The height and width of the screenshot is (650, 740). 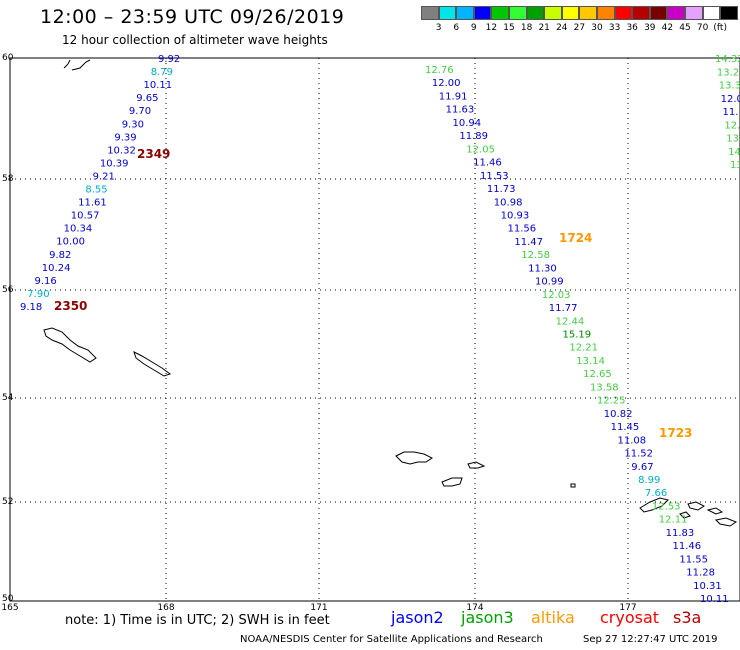 I want to click on swh-value: 11.30, so click(x=542, y=268).